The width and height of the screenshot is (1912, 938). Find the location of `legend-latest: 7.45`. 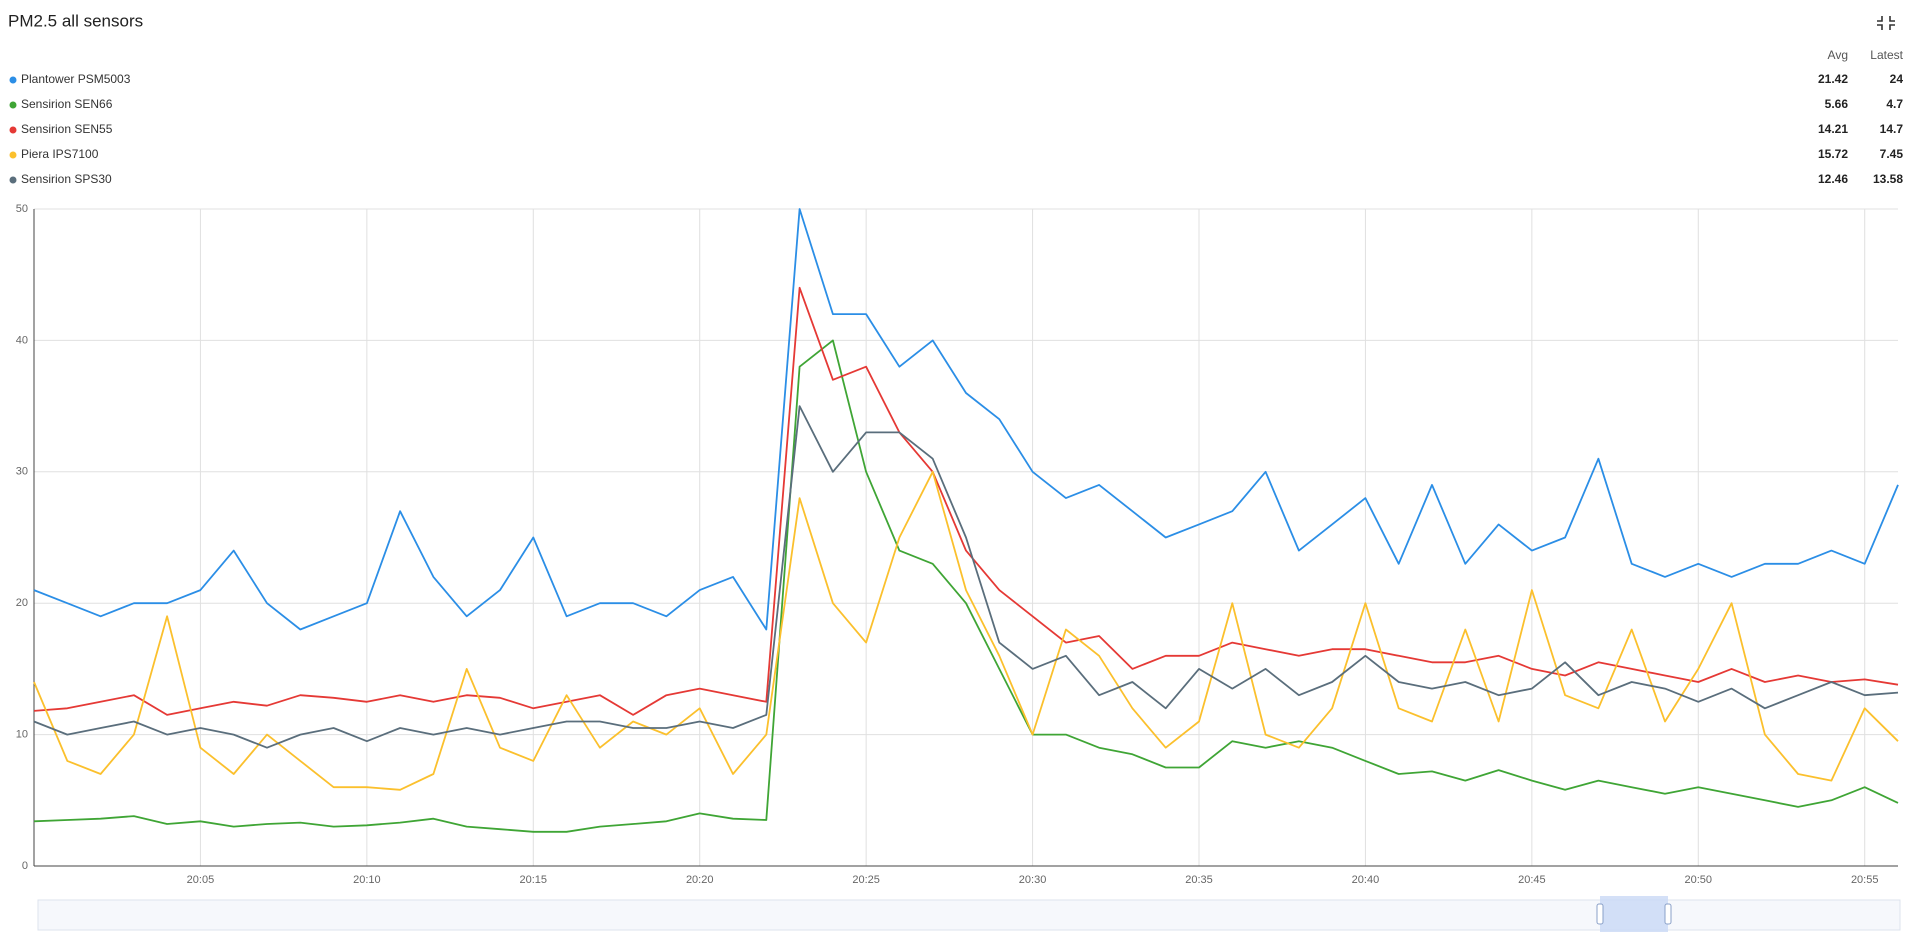

legend-latest: 7.45 is located at coordinates (1892, 154).